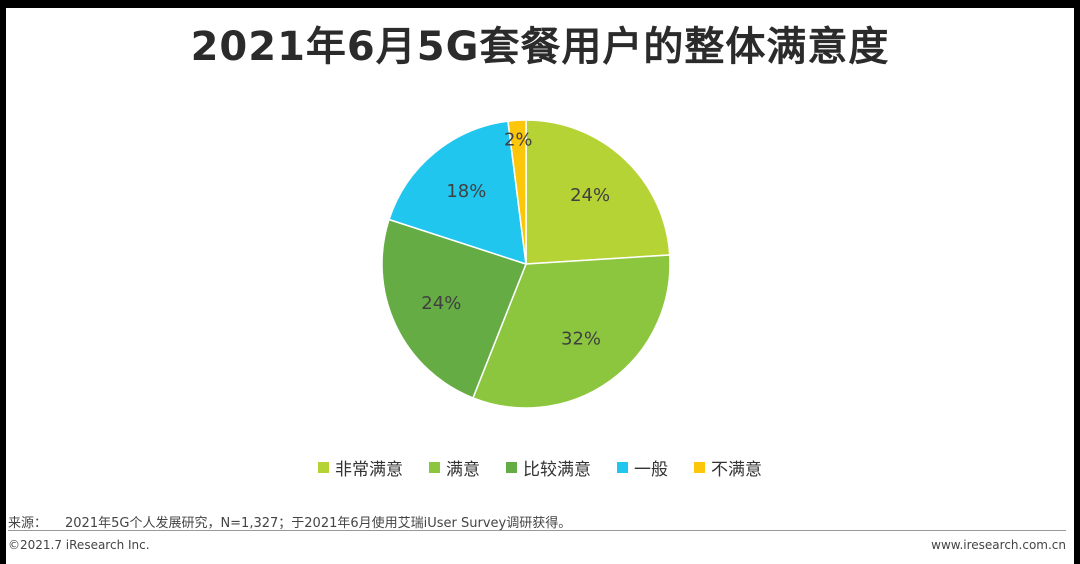 The width and height of the screenshot is (1080, 564). What do you see at coordinates (518, 139) in the screenshot?
I see `pie-data-label-4: 2%` at bounding box center [518, 139].